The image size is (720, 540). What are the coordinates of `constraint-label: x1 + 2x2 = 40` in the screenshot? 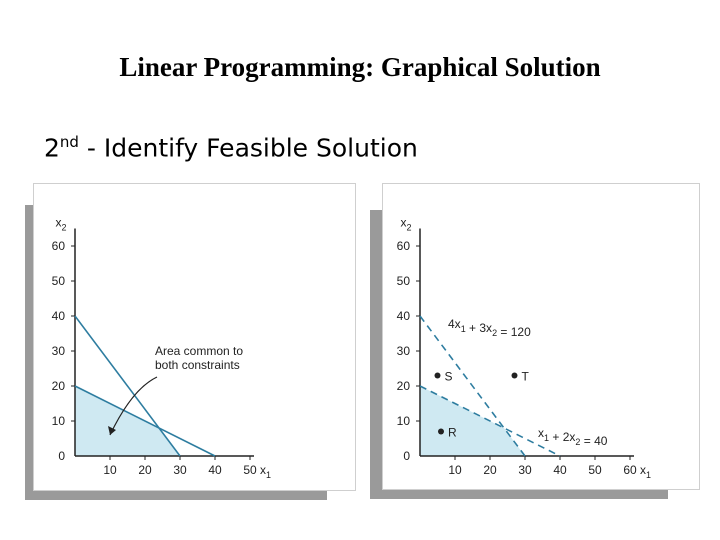 It's located at (573, 437).